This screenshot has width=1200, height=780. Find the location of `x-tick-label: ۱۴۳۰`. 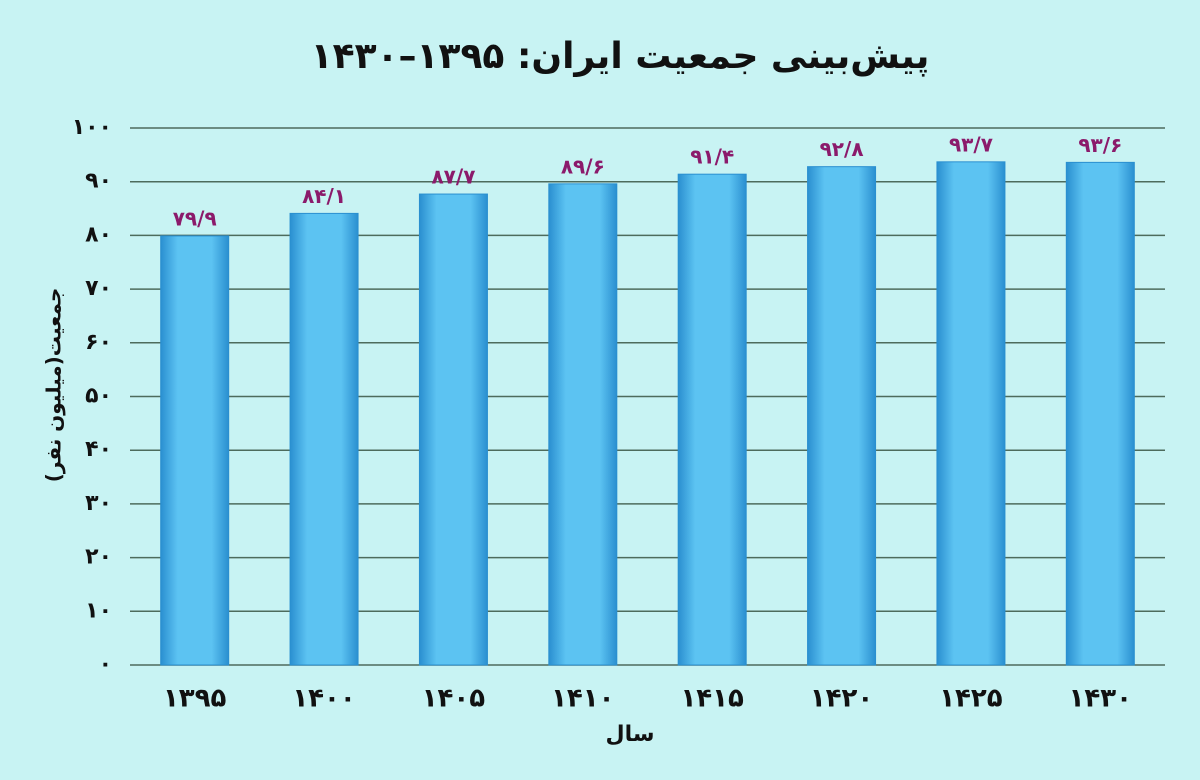

x-tick-label: ۱۴۳۰ is located at coordinates (1100, 699).